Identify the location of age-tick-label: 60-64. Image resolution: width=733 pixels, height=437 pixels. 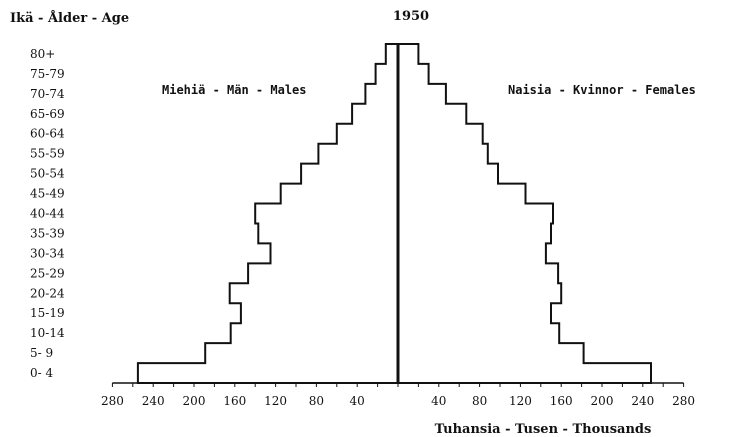
(47, 134).